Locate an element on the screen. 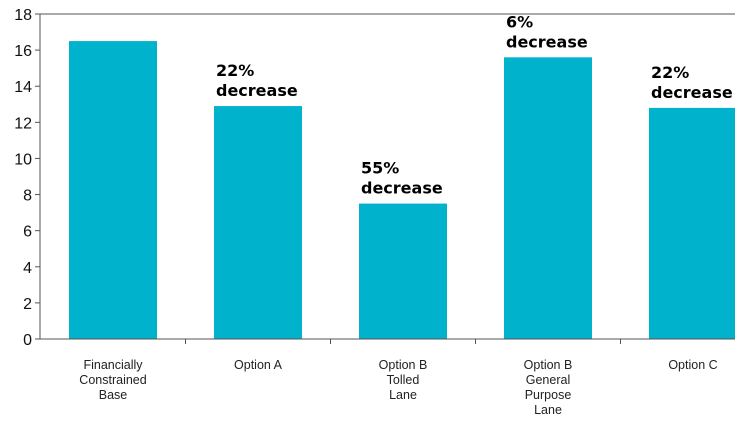 This screenshot has height=433, width=735. x-tick-label-line: Tolled is located at coordinates (403, 380).